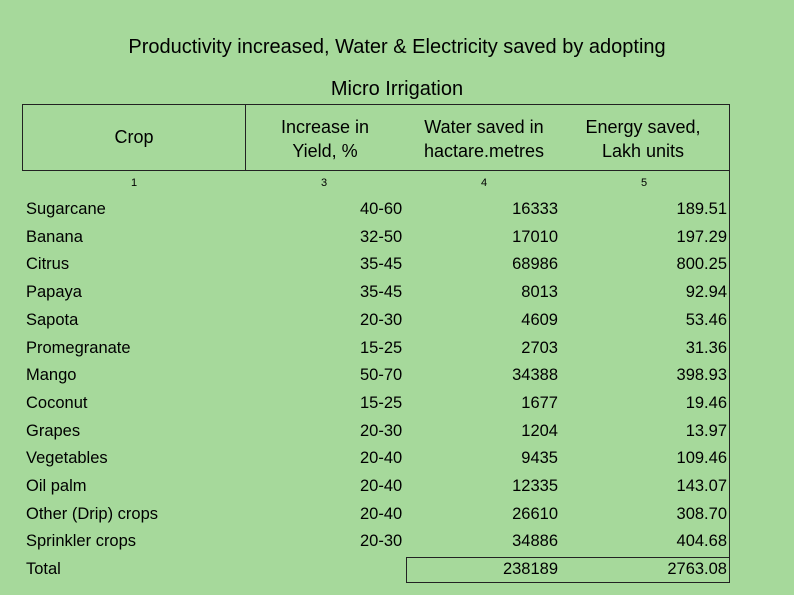  Describe the element at coordinates (539, 347) in the screenshot. I see `cell-water: 2703` at that location.